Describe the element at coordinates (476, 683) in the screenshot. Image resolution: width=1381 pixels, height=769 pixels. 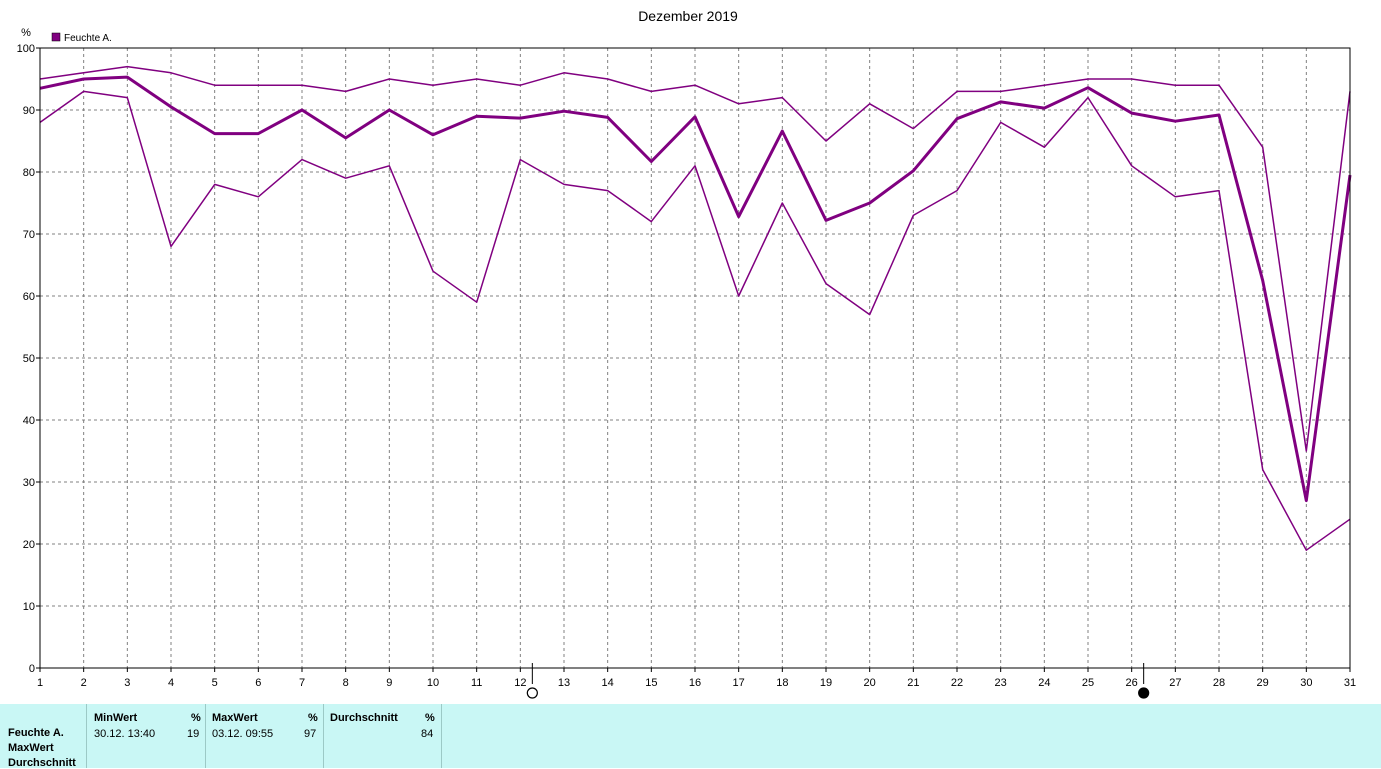
I see `x-tick-label: 11` at that location.